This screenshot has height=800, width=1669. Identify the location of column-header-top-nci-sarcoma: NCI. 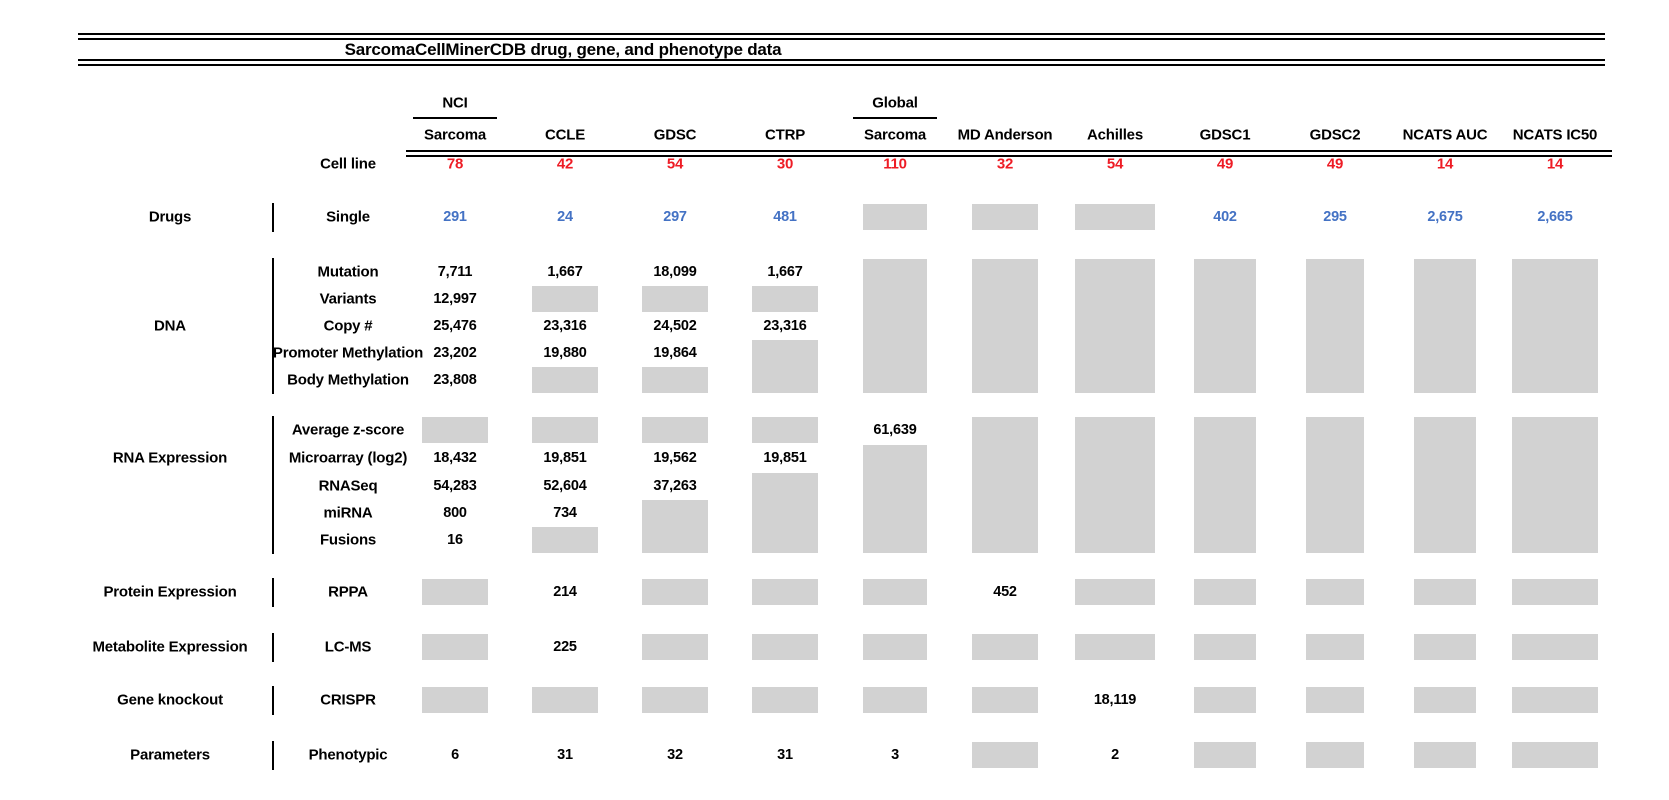
(455, 103).